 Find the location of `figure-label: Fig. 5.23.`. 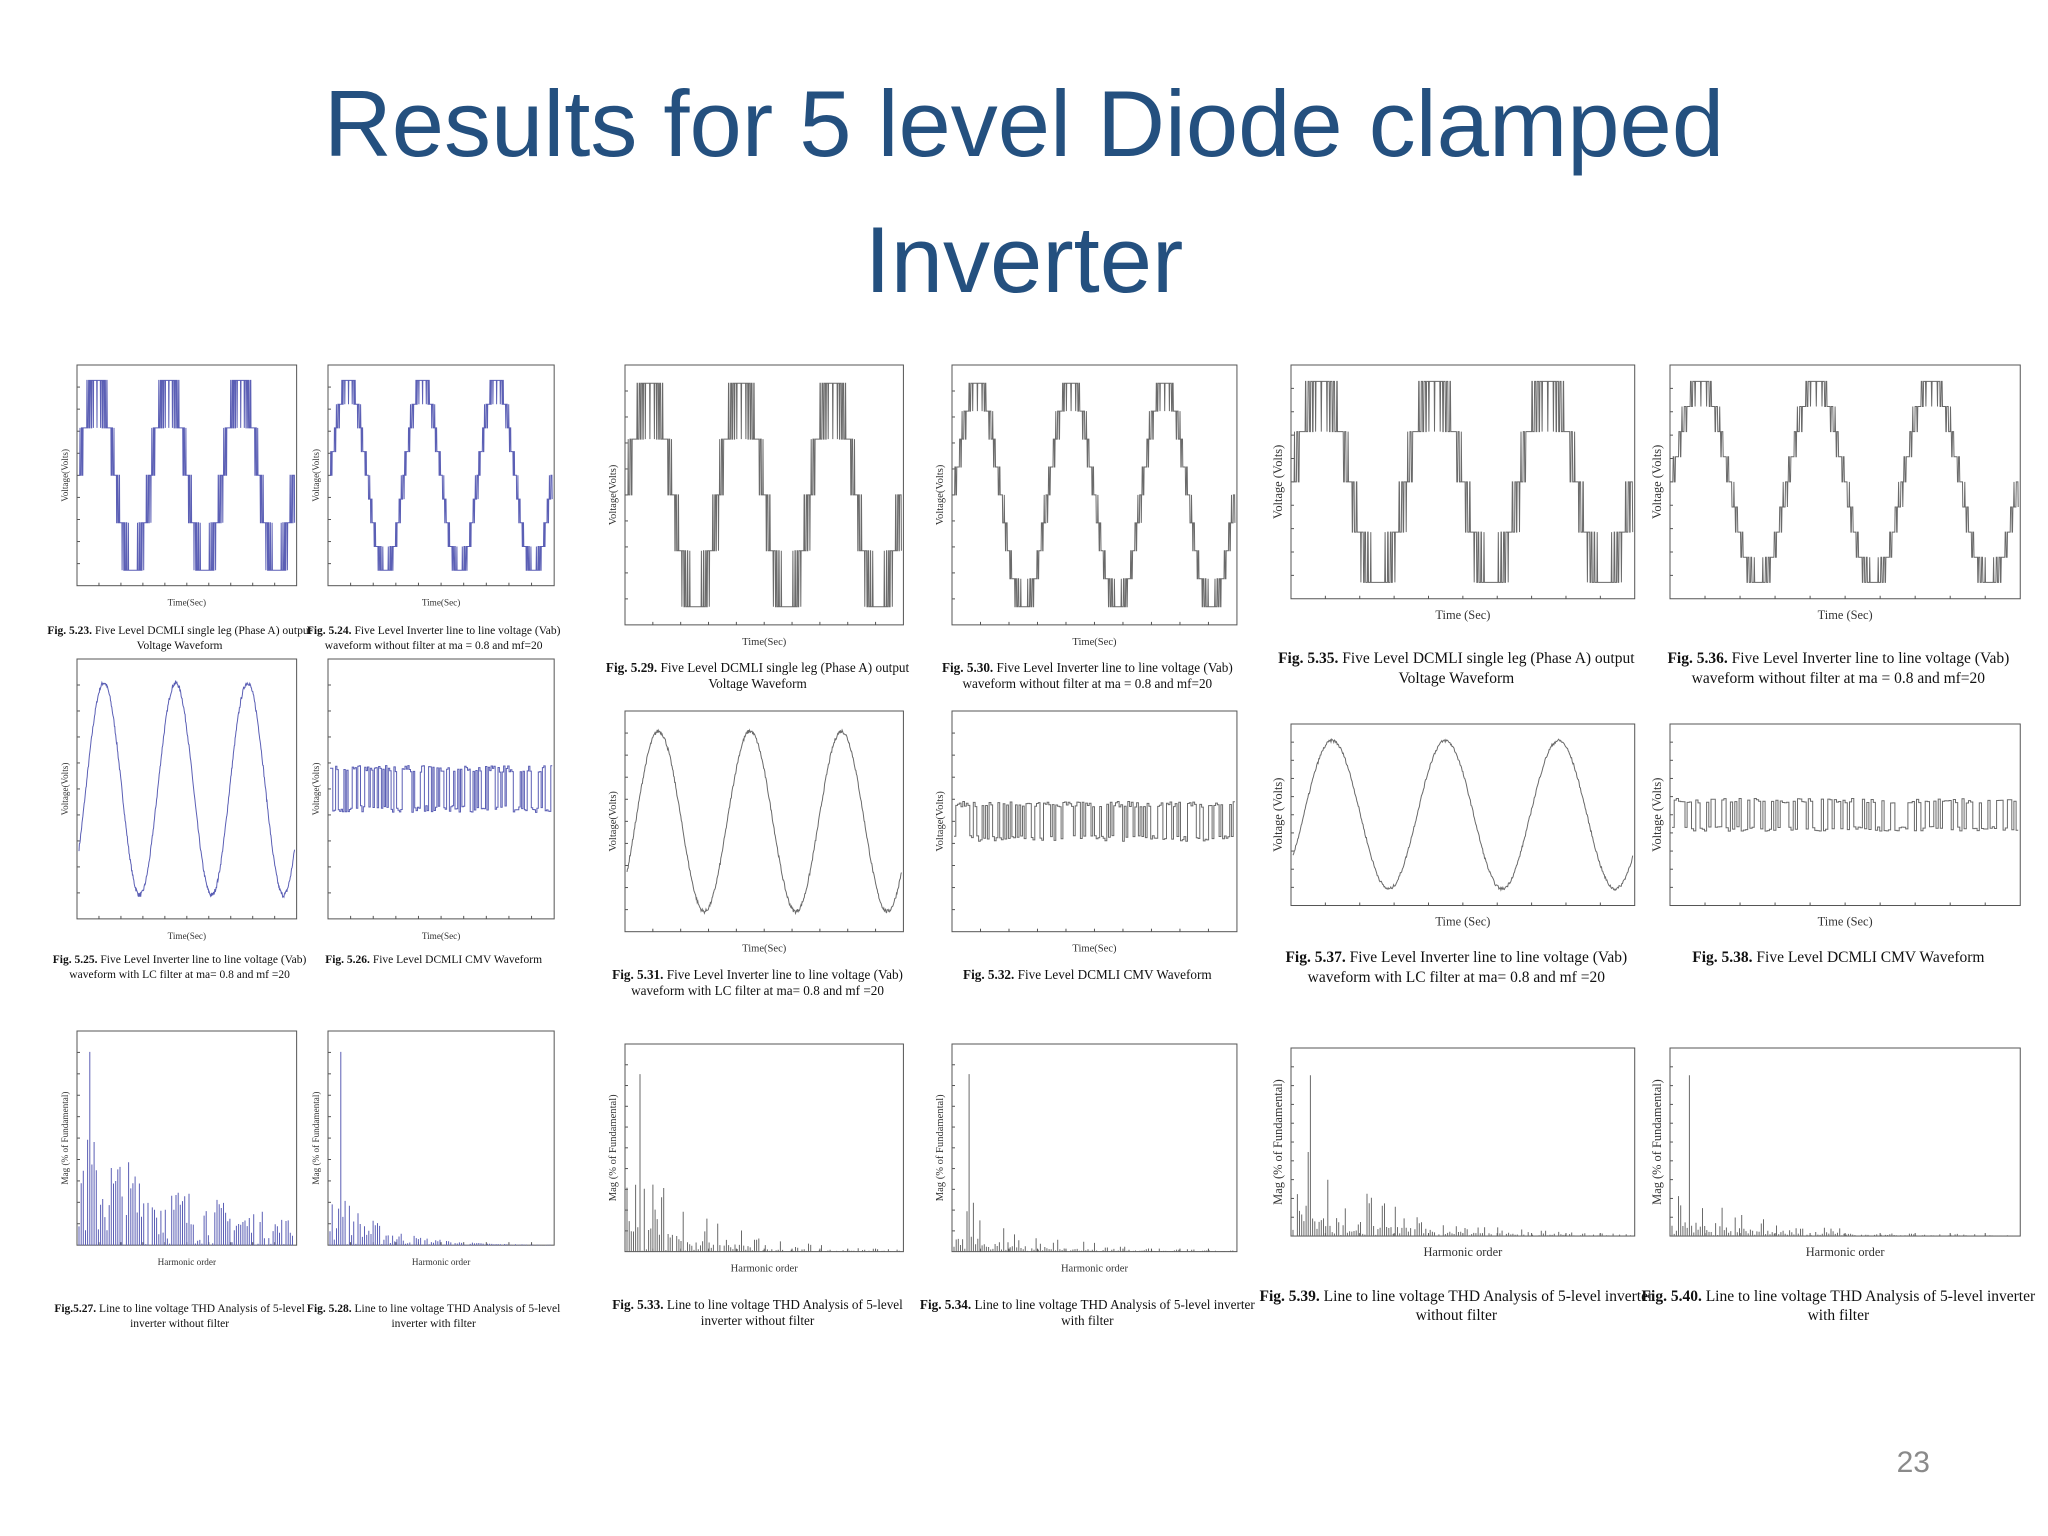

figure-label: Fig. 5.23. is located at coordinates (70, 631).